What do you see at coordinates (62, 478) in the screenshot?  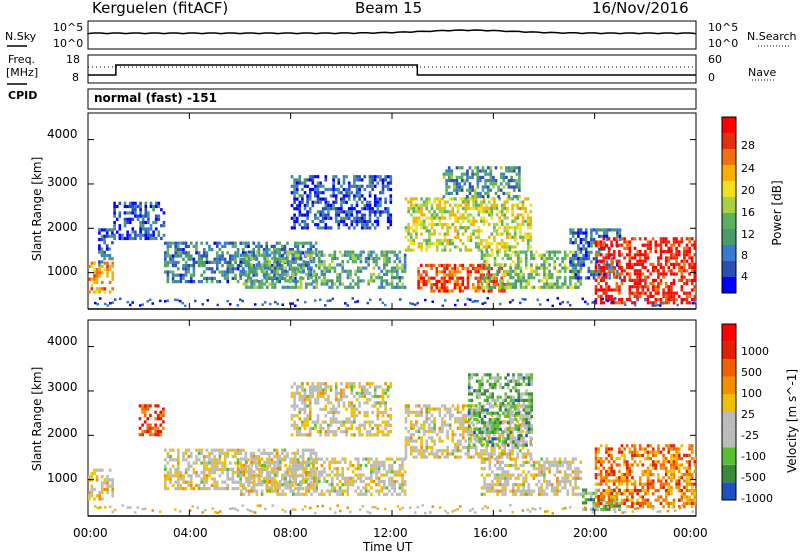 I see `velocity-ytick-1000: 1000` at bounding box center [62, 478].